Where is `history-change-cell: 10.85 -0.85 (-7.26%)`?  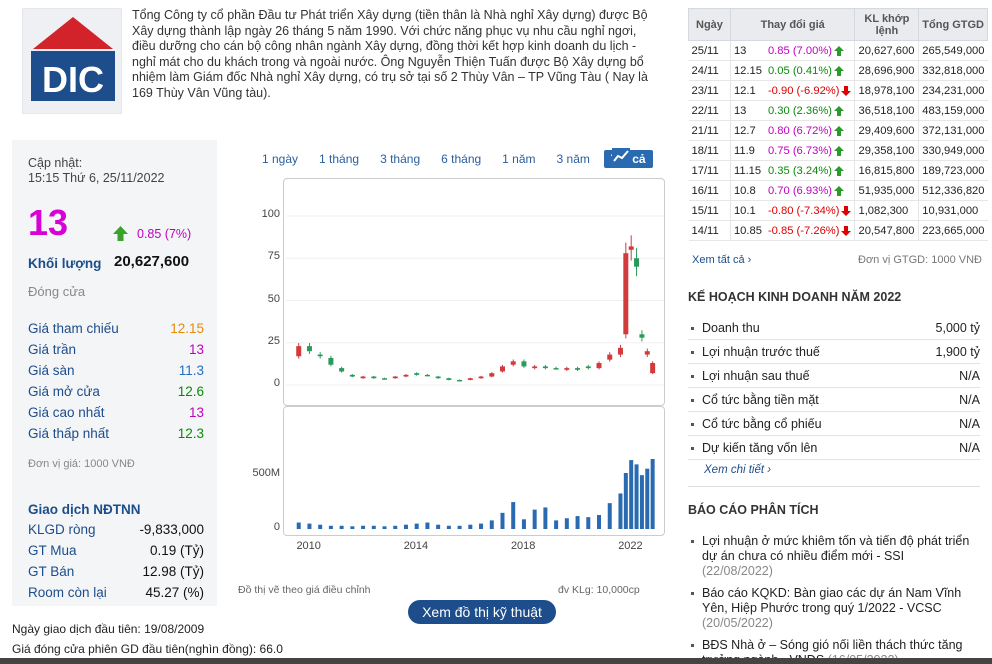 history-change-cell: 10.85 -0.85 (-7.26%) is located at coordinates (792, 230).